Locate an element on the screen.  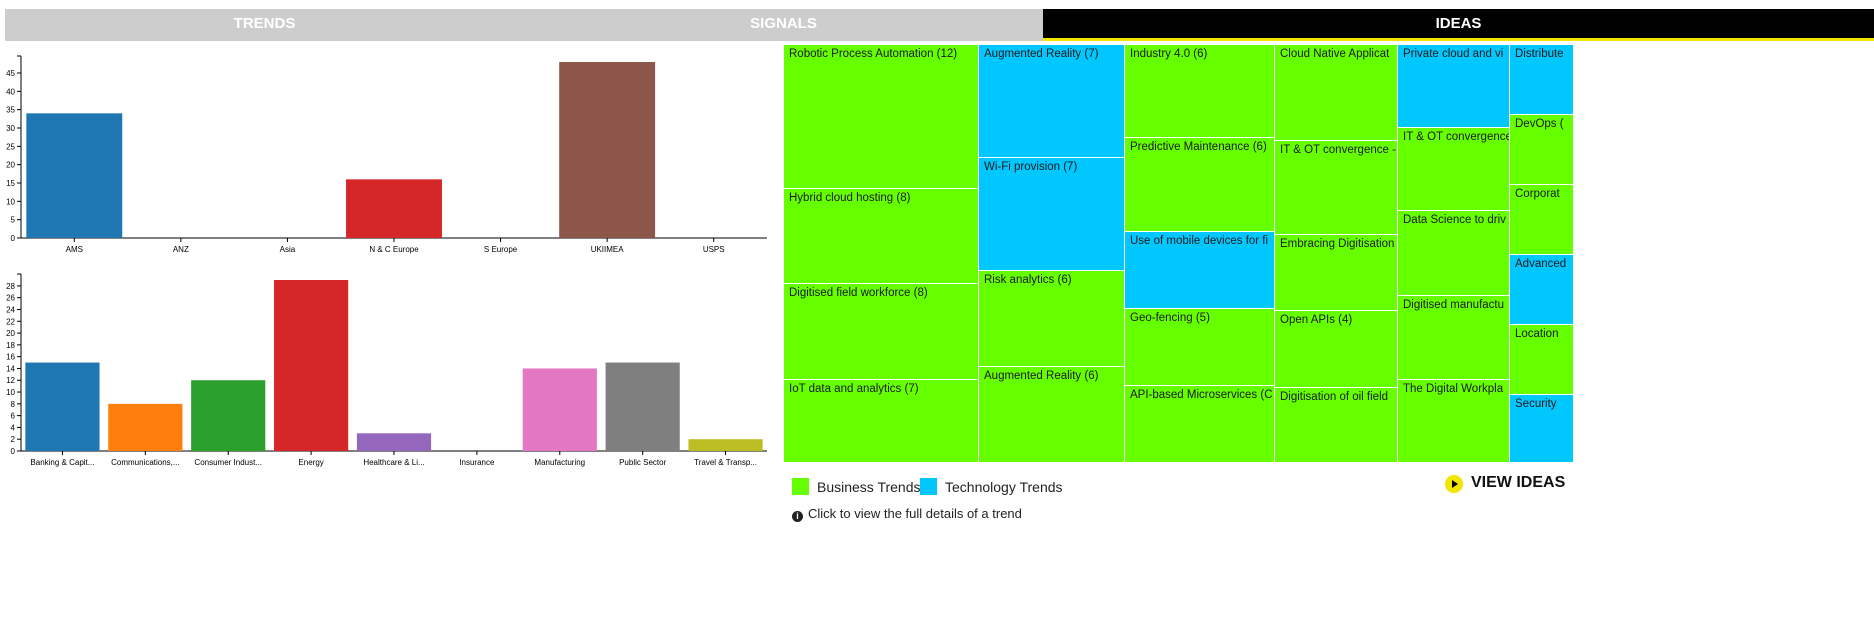
y-tick-label: 10 is located at coordinates (10, 201).